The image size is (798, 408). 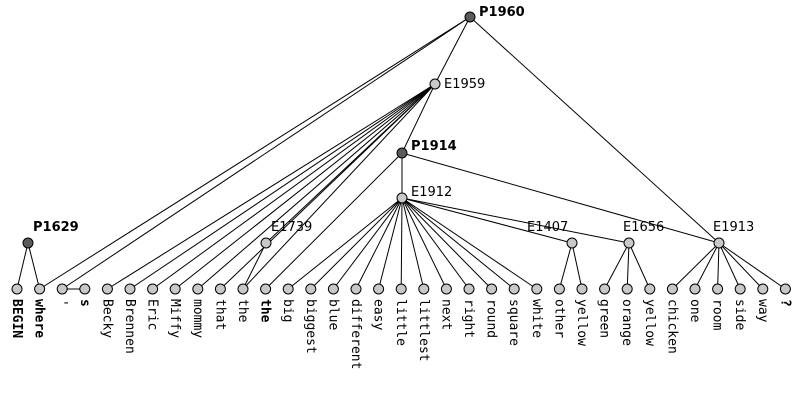 What do you see at coordinates (332, 314) in the screenshot?
I see `leaf-word-14: blue` at bounding box center [332, 314].